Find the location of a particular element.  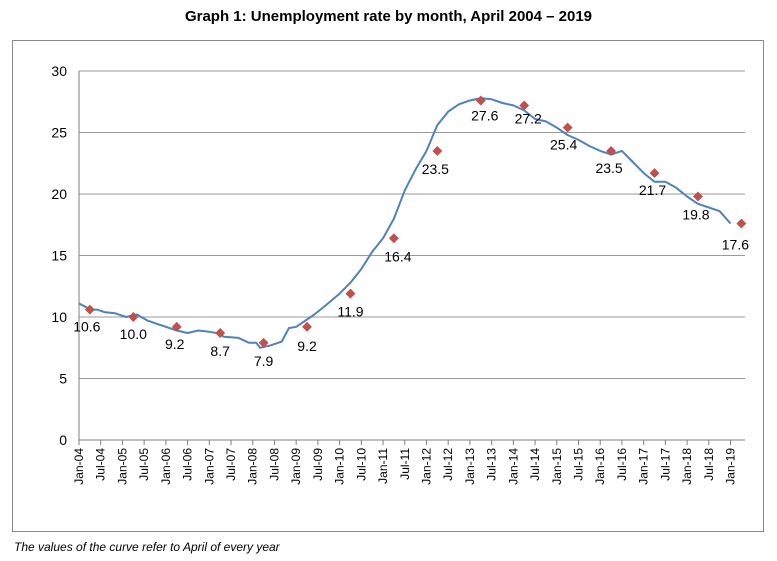

data-label: 27.6 is located at coordinates (484, 116).